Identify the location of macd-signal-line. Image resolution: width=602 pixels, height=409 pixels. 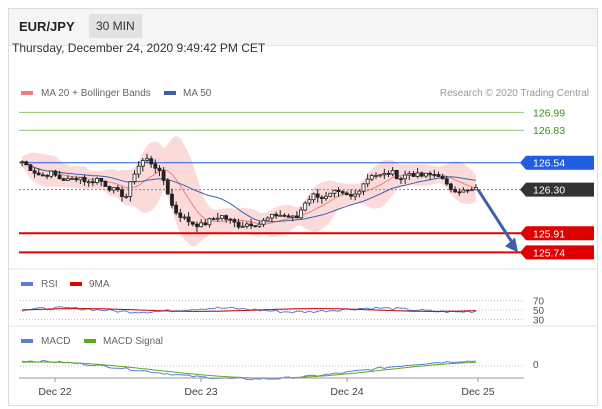
(249, 370).